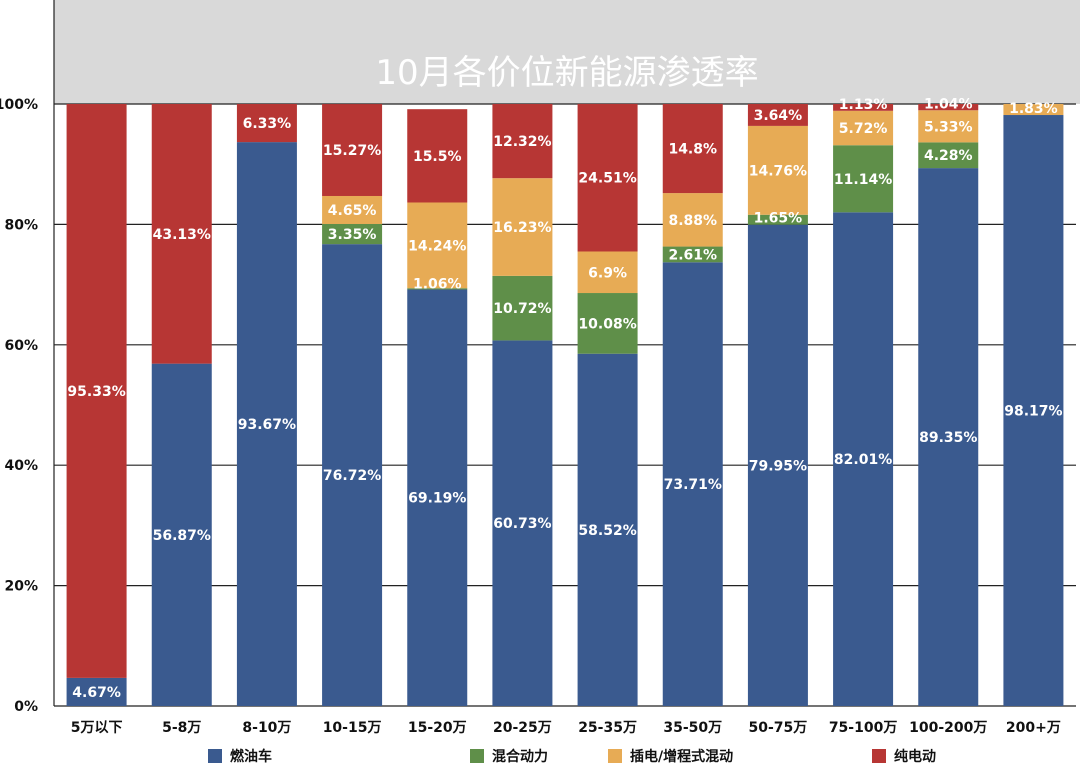 This screenshot has height=778, width=1080. Describe the element at coordinates (26, 707) in the screenshot. I see `y-tick-label: 0%` at that location.